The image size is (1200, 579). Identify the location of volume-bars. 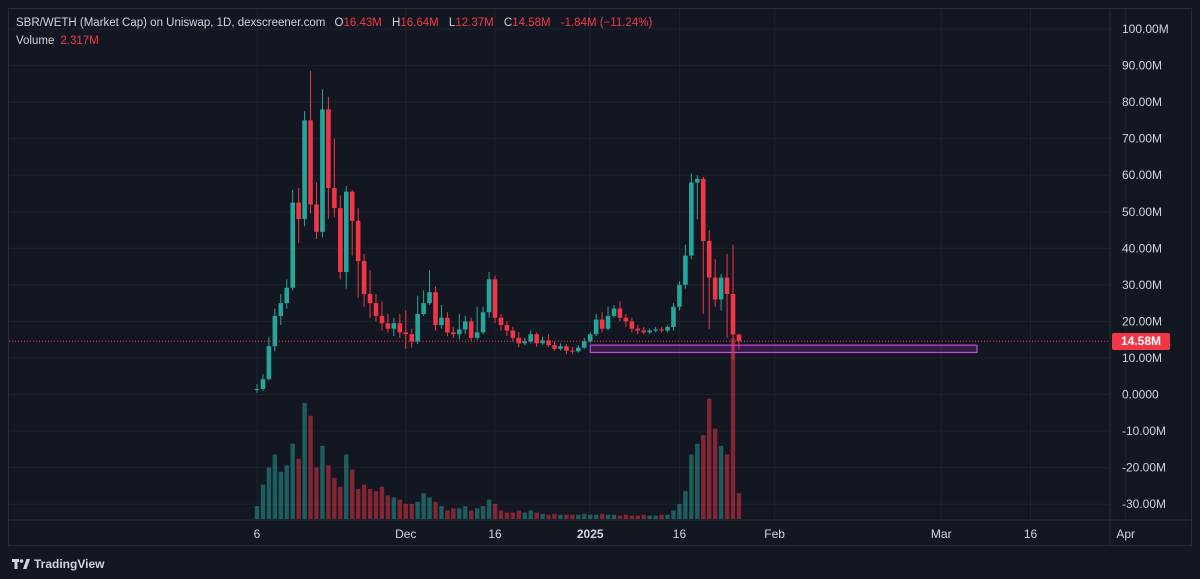
(498, 428).